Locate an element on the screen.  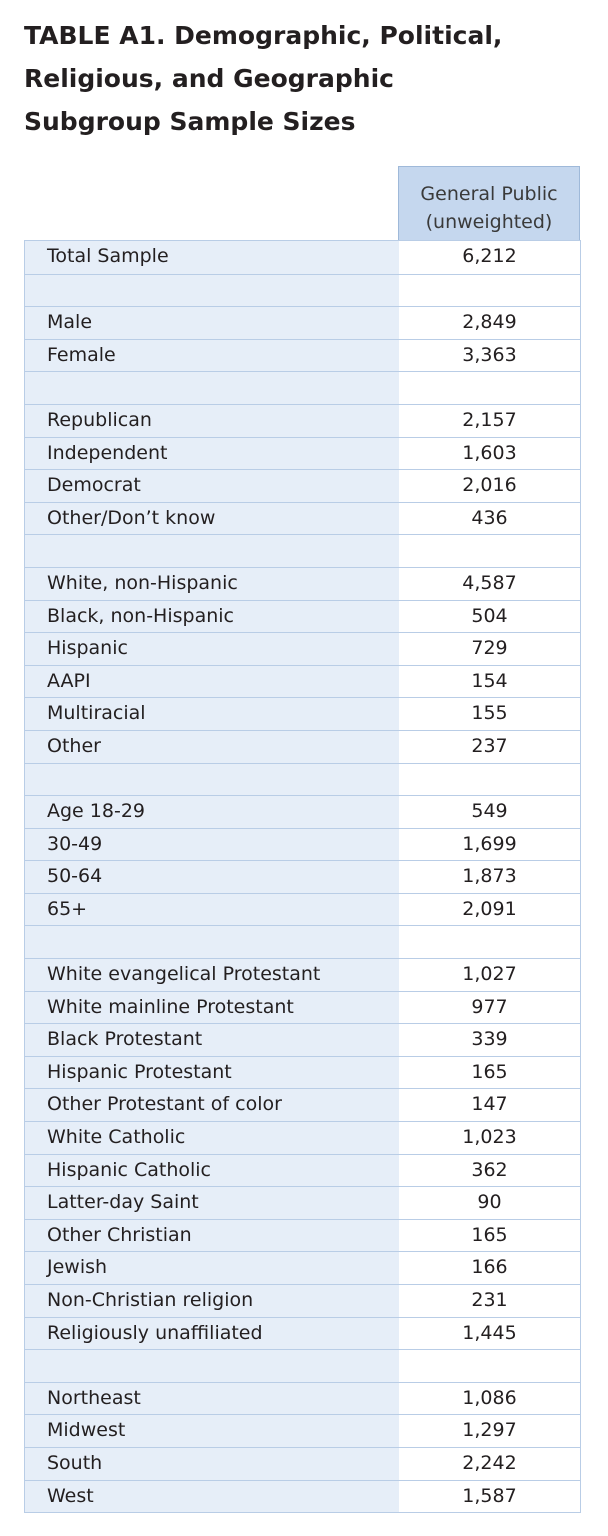
row-label: Republican is located at coordinates (212, 420).